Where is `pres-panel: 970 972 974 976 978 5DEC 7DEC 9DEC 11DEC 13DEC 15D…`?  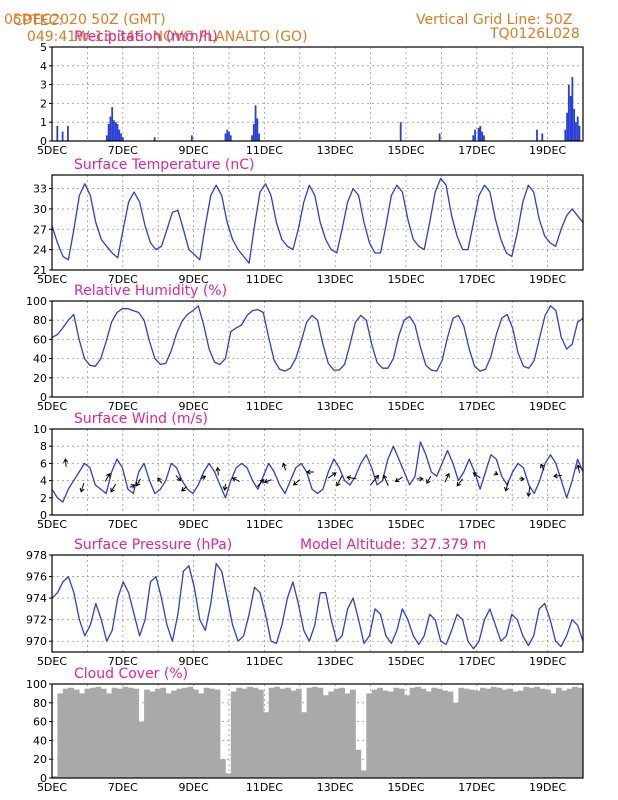 pres-panel: 970 972 974 976 978 5DEC 7DEC 9DEC 11DEC 13DEC 15D… is located at coordinates (305, 602).